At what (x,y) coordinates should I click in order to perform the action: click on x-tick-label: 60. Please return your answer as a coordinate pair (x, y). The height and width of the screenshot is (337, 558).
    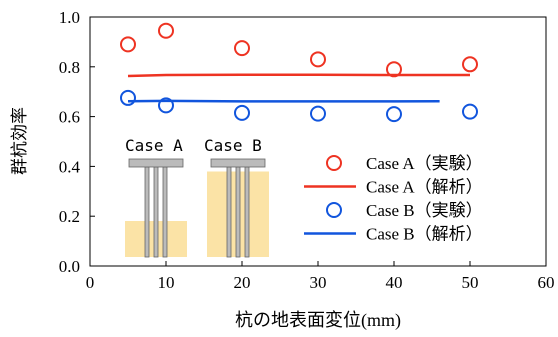
    Looking at the image, I should click on (546, 282).